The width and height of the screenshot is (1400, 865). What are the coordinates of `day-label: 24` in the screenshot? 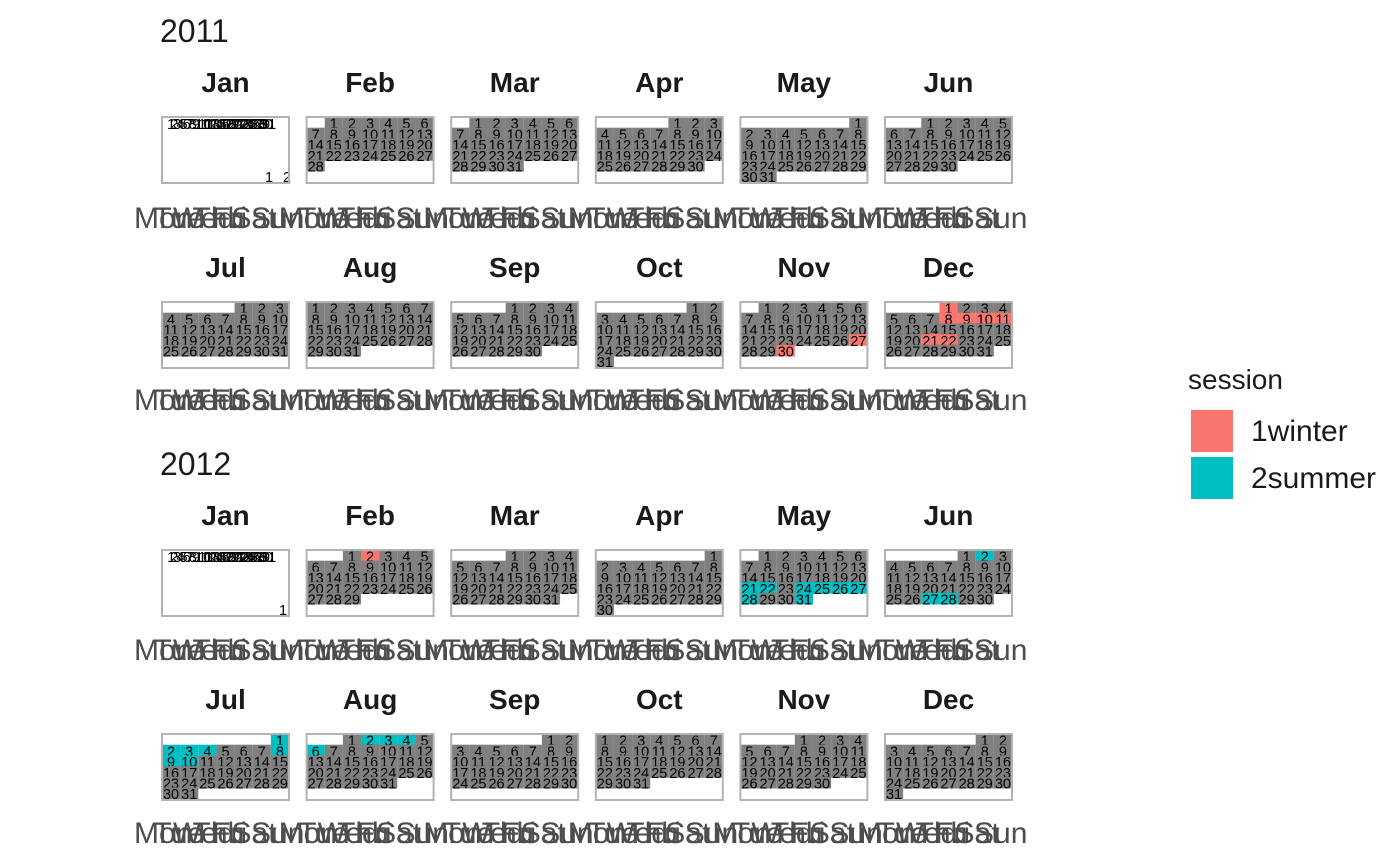 It's located at (1003, 590).